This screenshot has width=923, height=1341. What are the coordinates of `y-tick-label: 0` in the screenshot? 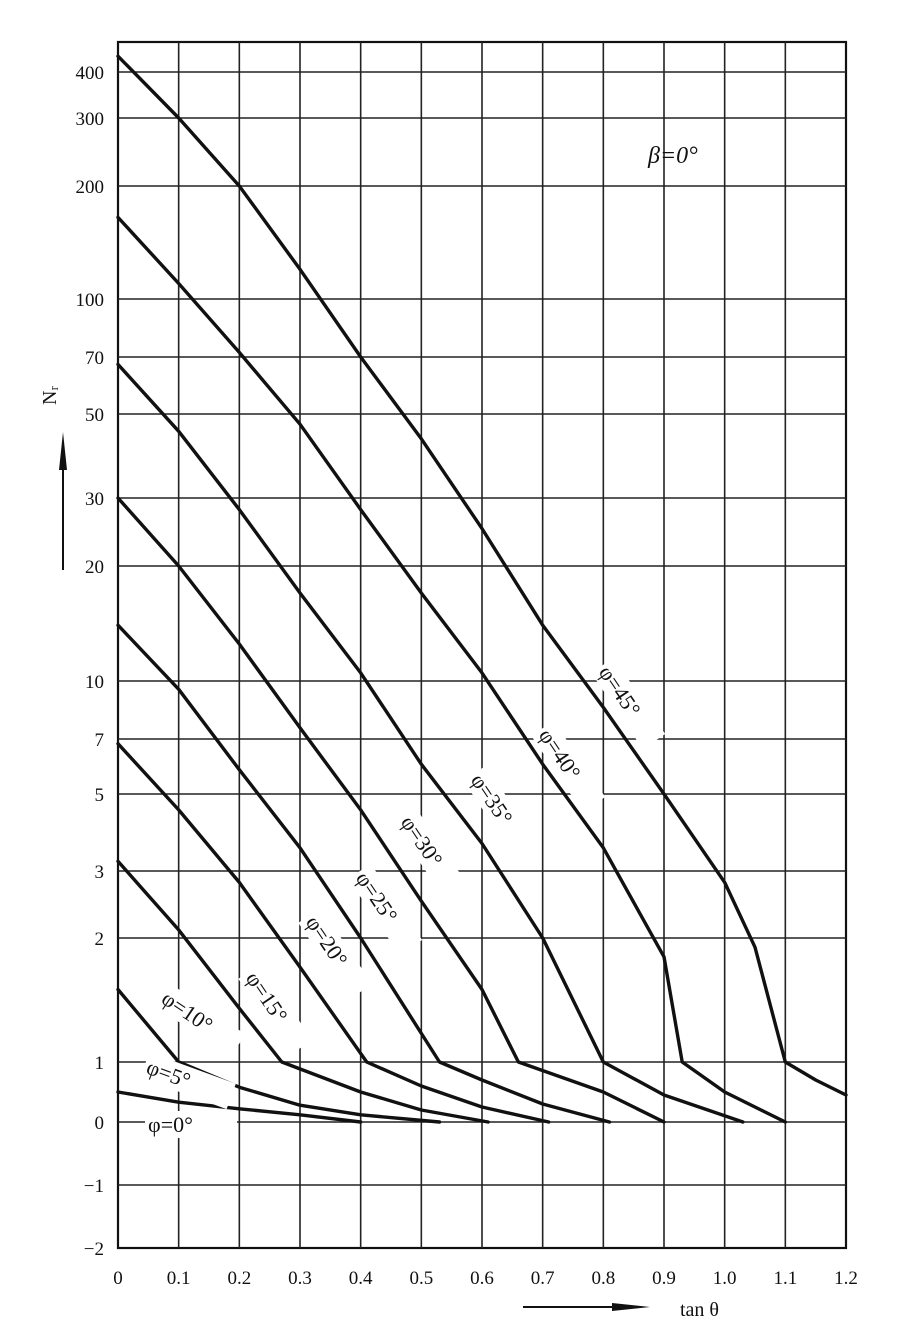 It's located at (100, 1123).